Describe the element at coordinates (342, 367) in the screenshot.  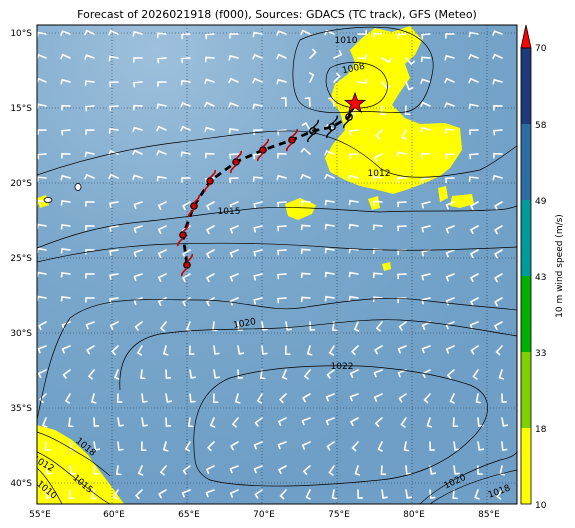
I see `isobar-label: 1022` at that location.